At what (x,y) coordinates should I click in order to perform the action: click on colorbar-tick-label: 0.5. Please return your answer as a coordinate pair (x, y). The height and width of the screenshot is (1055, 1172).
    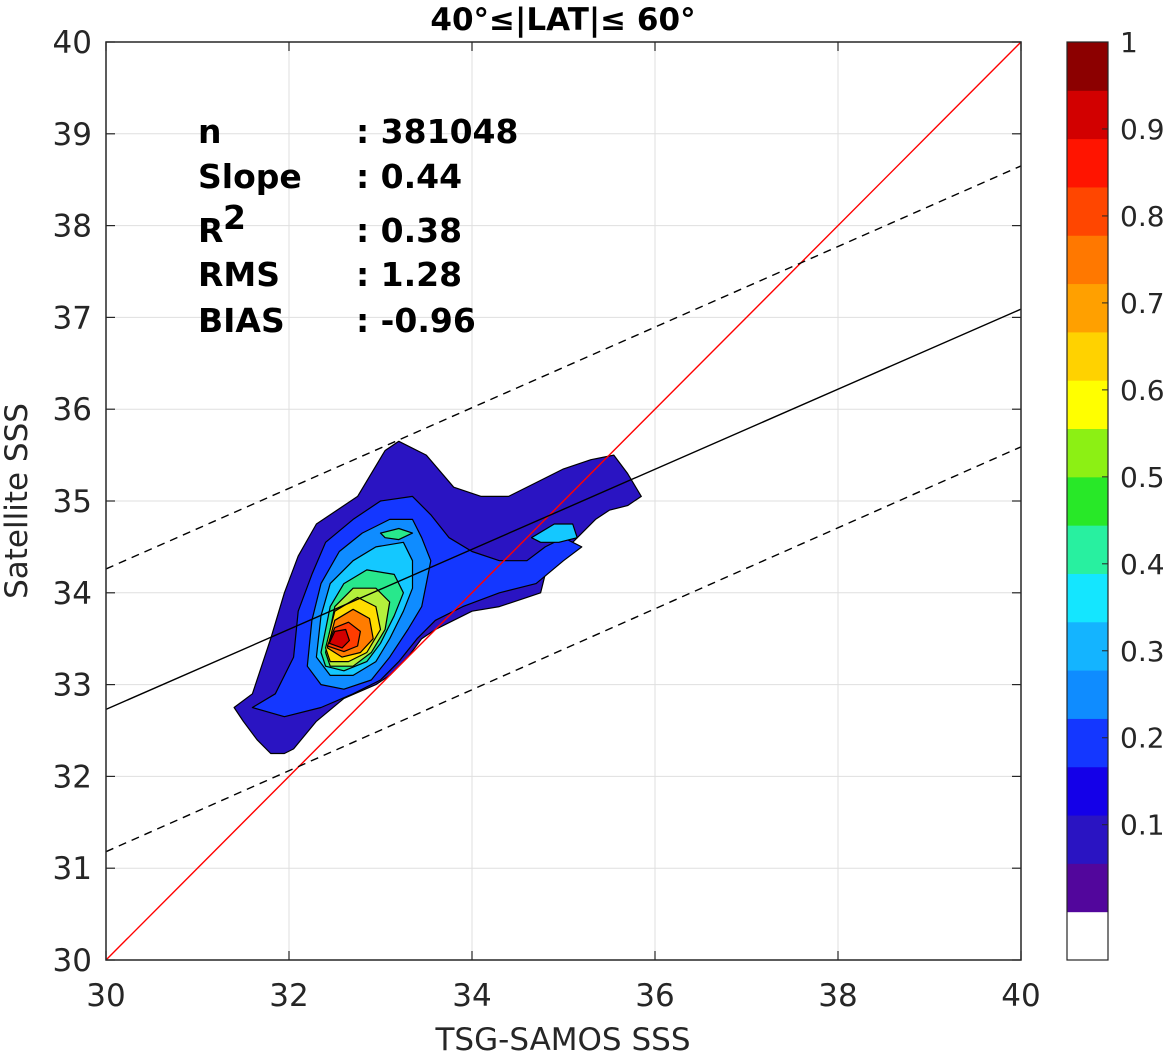
    Looking at the image, I should click on (1142, 477).